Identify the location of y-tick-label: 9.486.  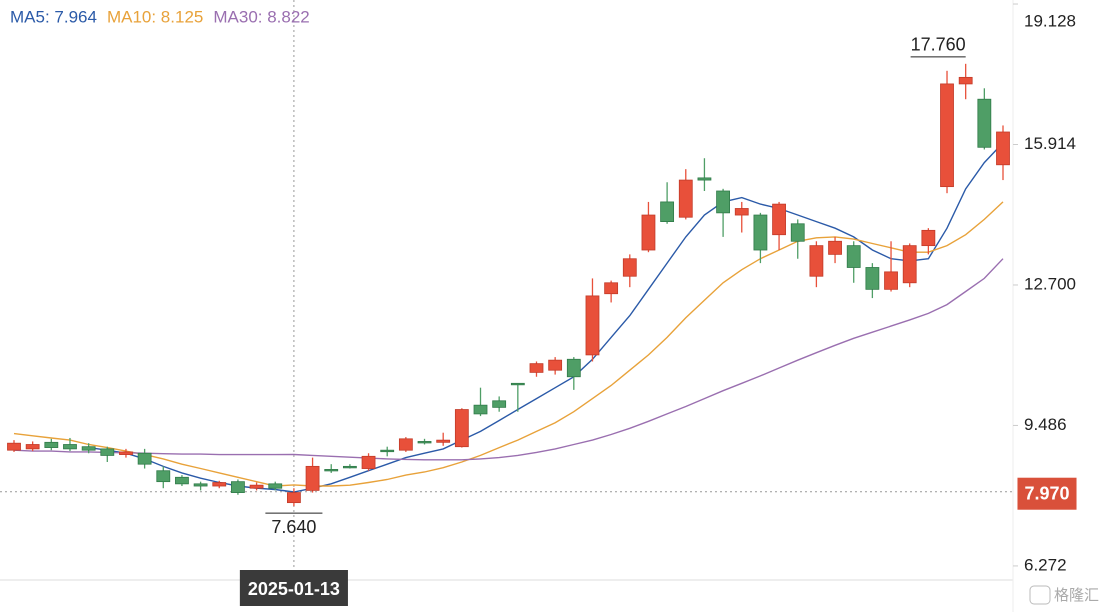
(1045, 424).